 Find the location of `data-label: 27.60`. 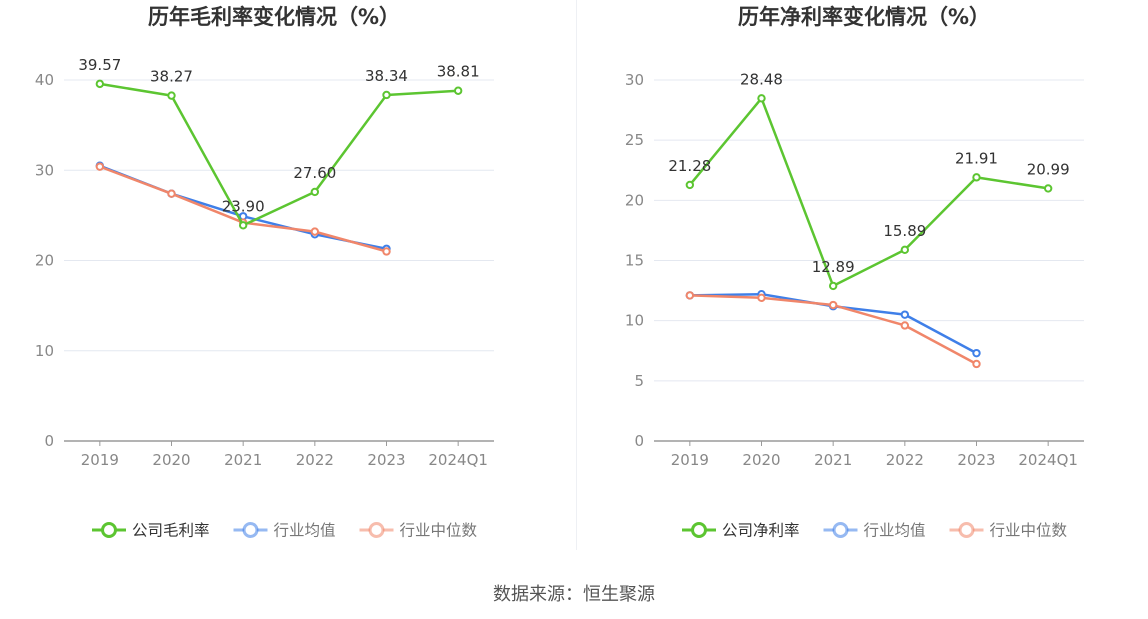

data-label: 27.60 is located at coordinates (314, 173).